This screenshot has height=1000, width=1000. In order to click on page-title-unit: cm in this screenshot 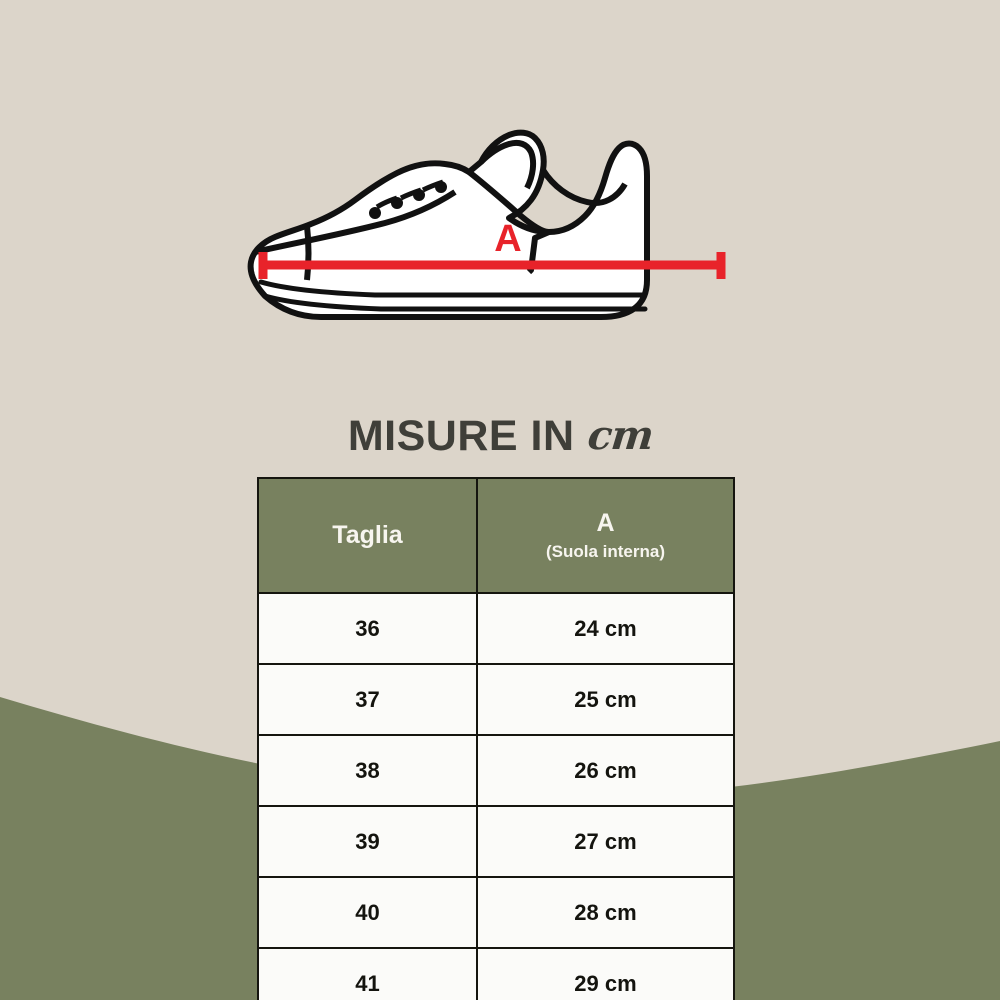, I will do `click(620, 435)`.